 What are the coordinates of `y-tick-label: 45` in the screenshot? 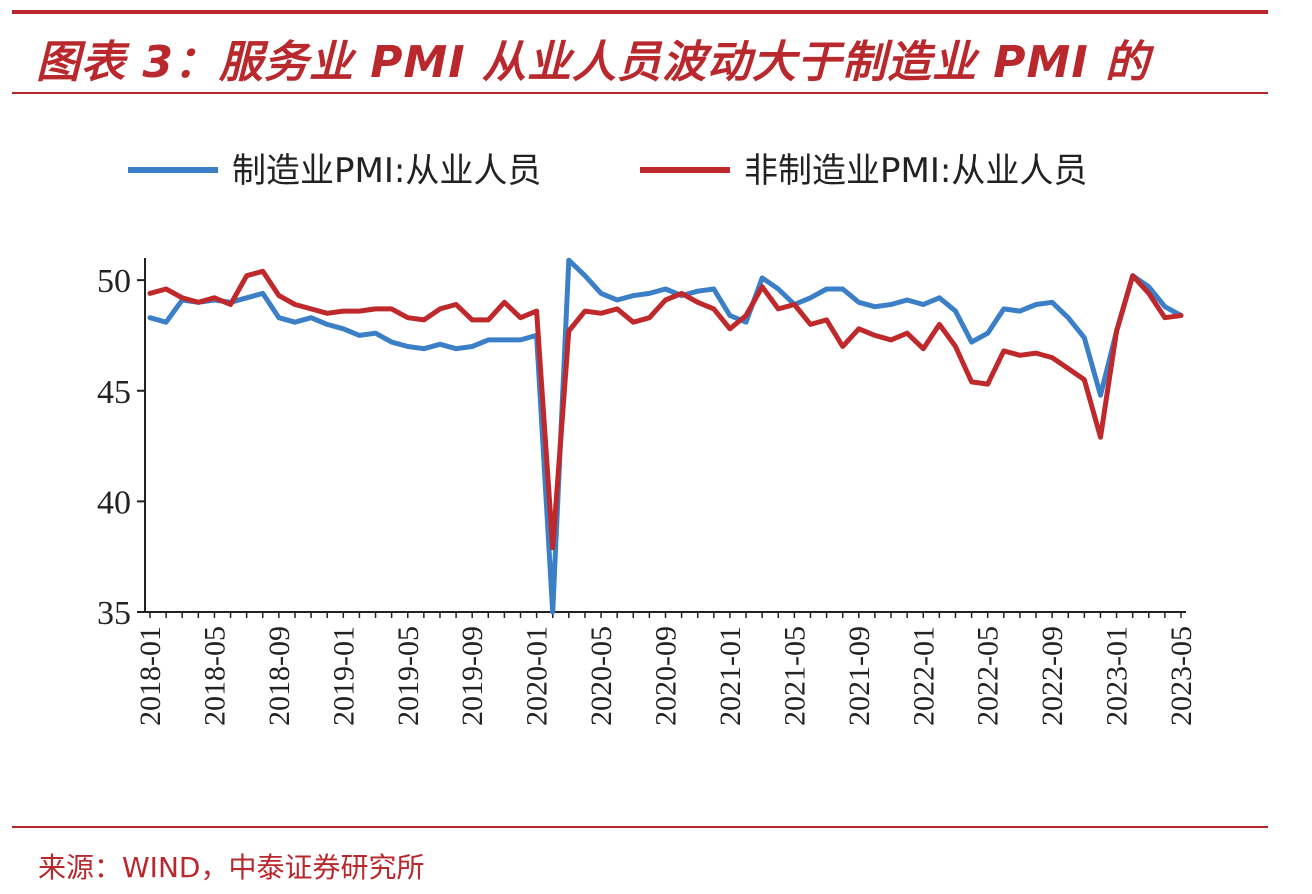 It's located at (114, 392).